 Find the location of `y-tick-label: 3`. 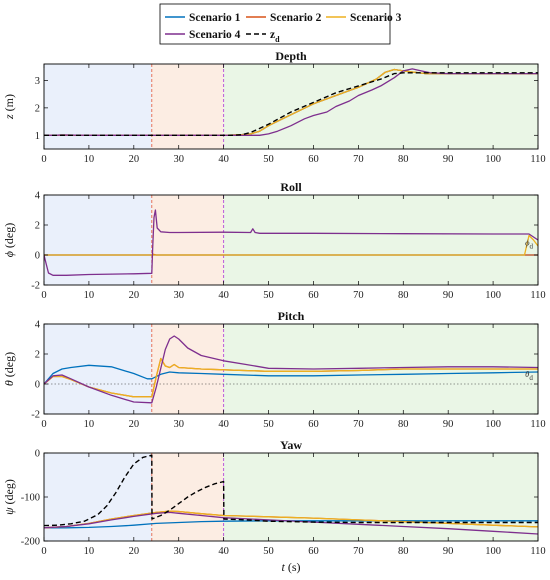

y-tick-label: 3 is located at coordinates (37, 81).